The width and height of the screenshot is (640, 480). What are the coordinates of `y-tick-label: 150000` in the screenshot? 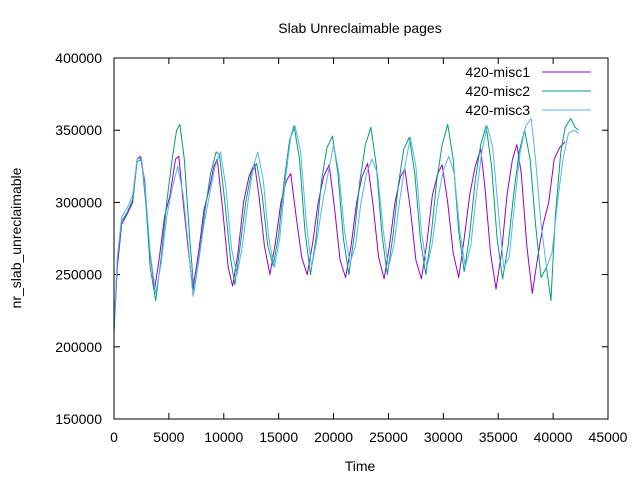 It's located at (78, 419).